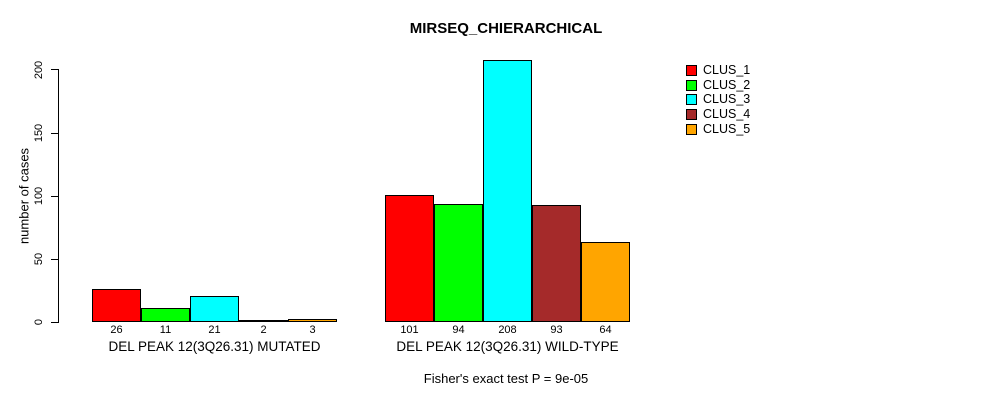  What do you see at coordinates (263, 321) in the screenshot?
I see `bar-clus_4-group1` at bounding box center [263, 321].